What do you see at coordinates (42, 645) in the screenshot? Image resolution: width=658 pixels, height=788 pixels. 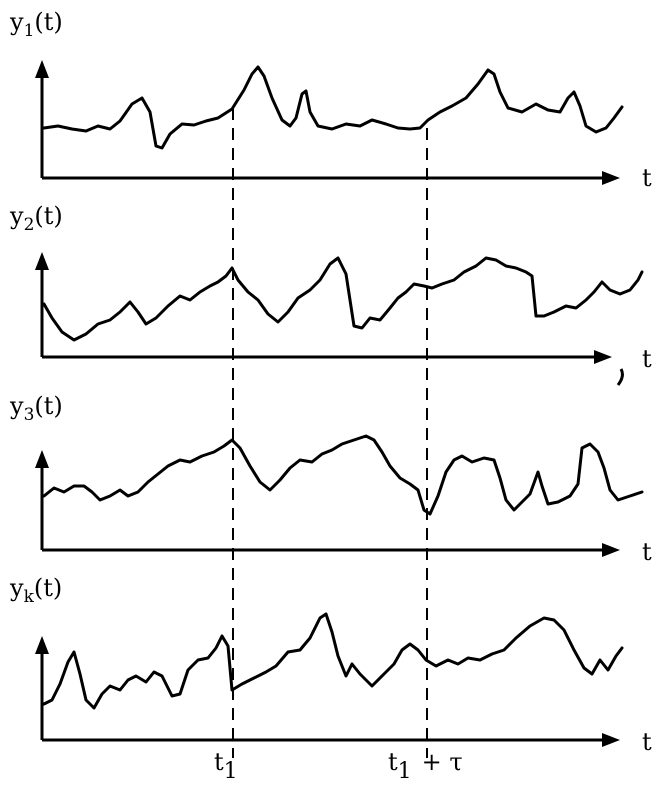 I see `panel-k-y-arrowhead` at bounding box center [42, 645].